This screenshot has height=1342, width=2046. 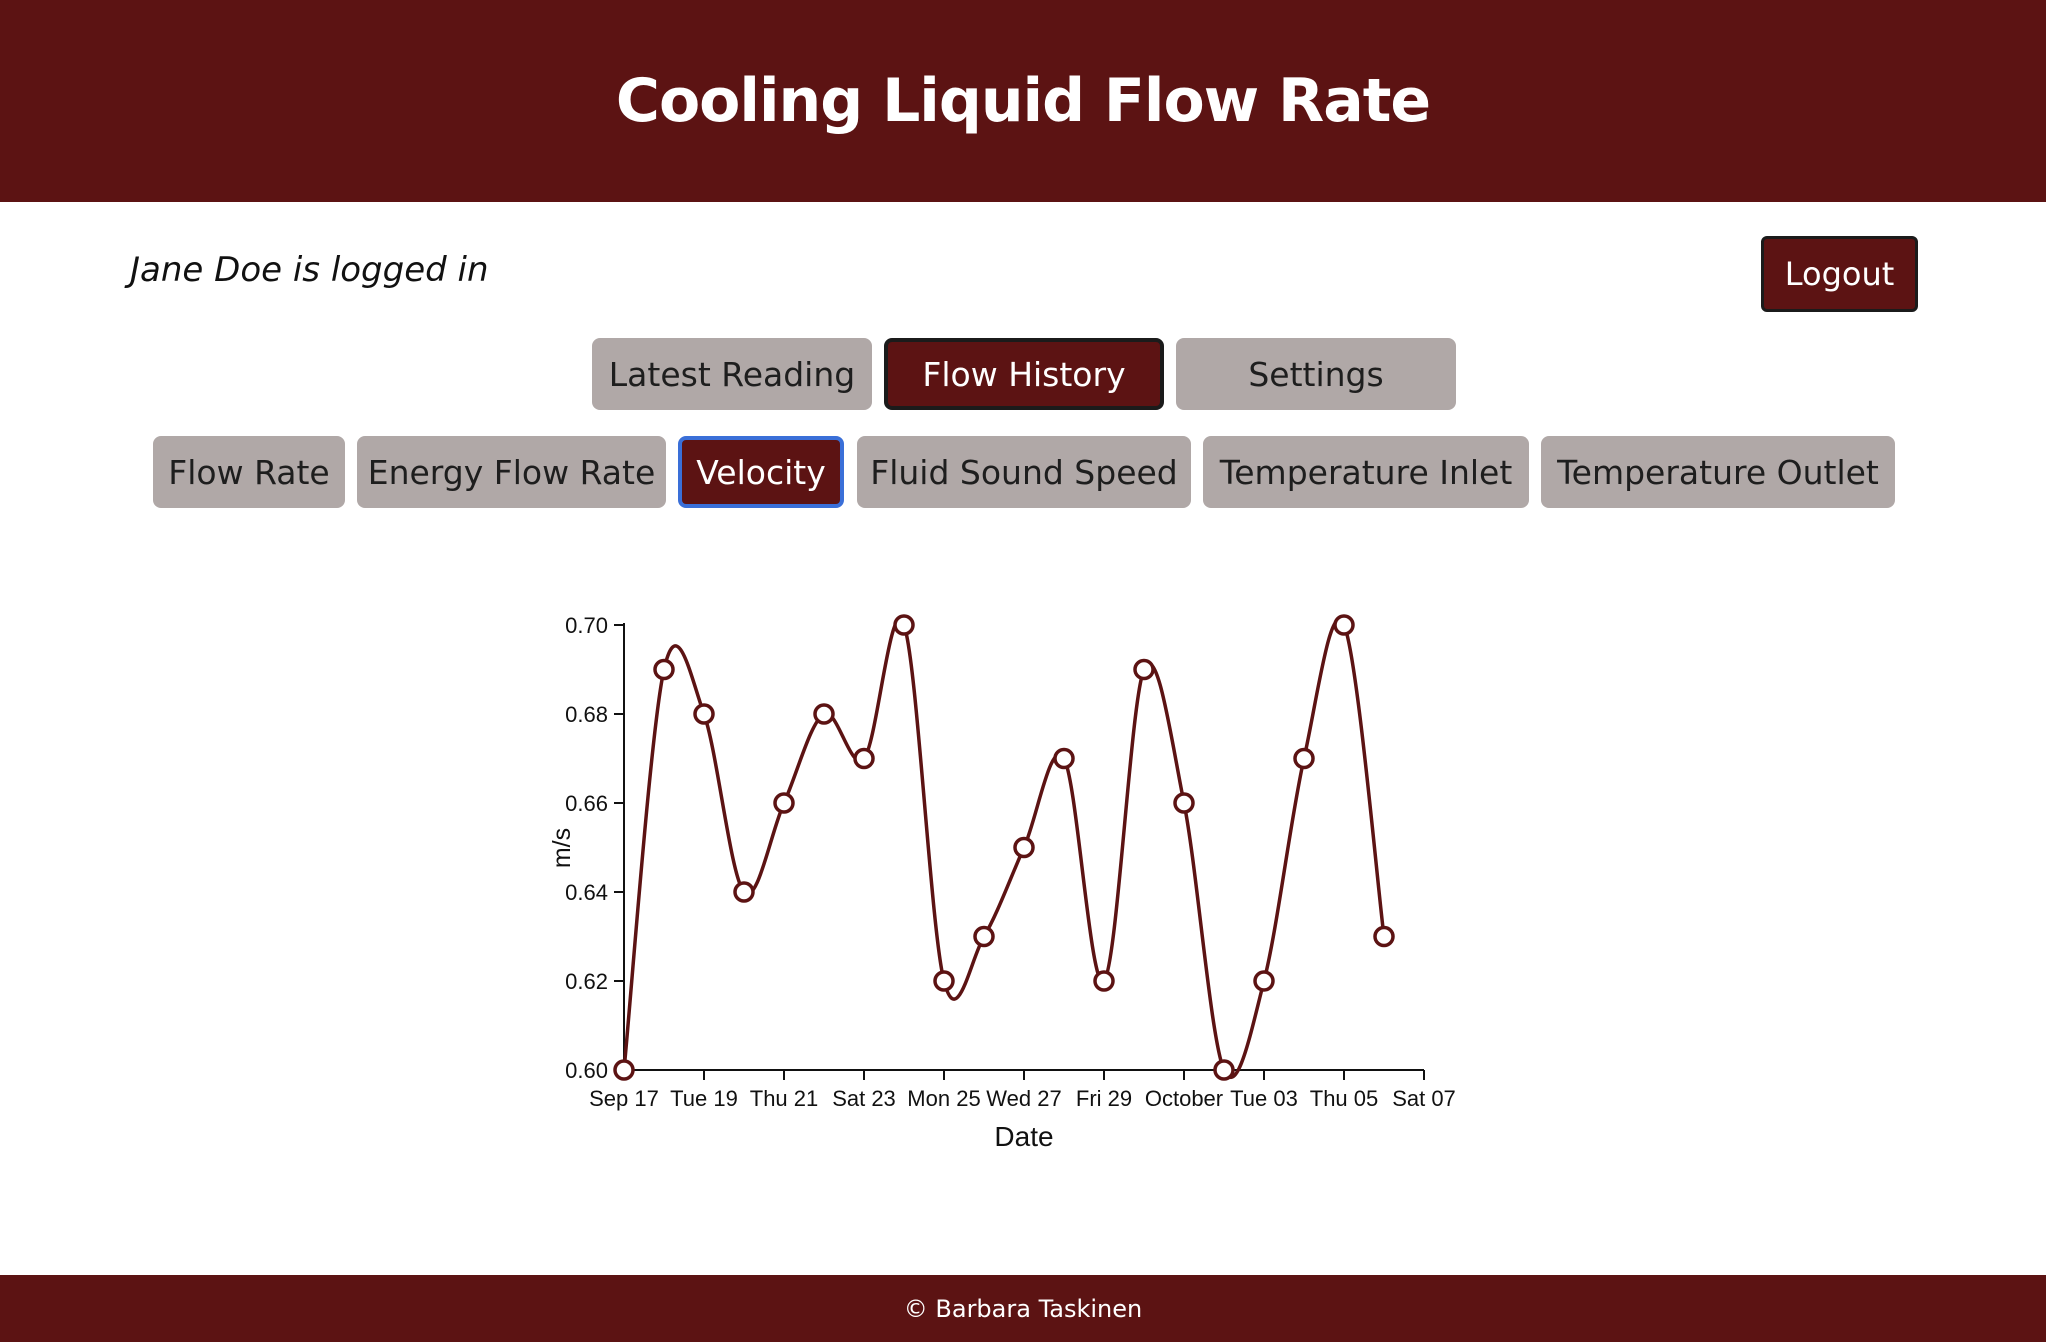 I want to click on velocity-line, so click(x=1004, y=848).